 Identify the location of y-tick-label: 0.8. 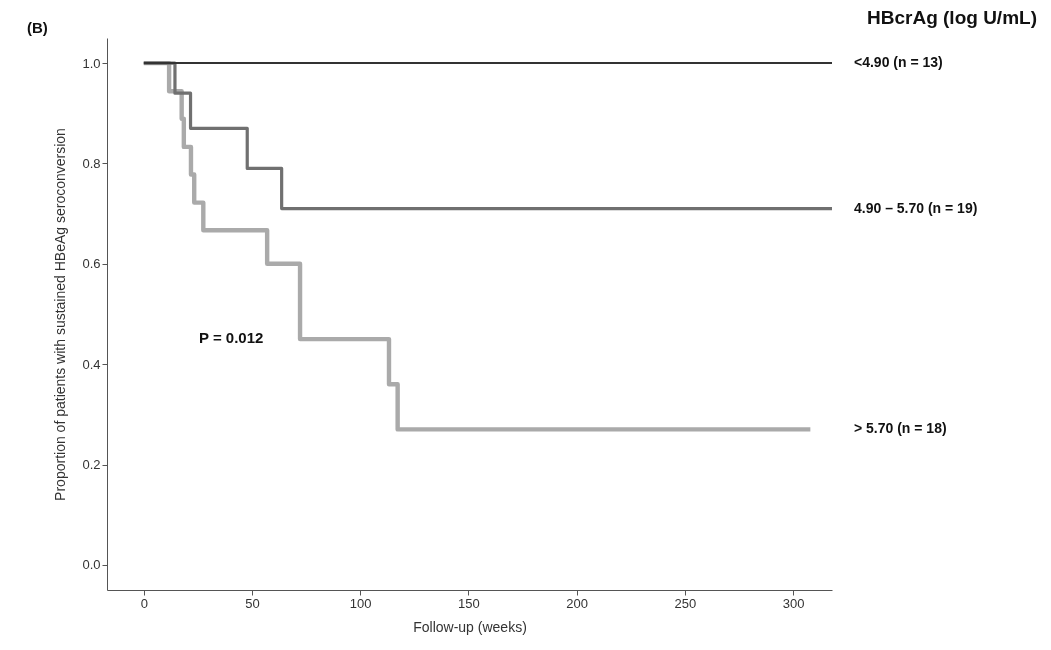
(91, 163).